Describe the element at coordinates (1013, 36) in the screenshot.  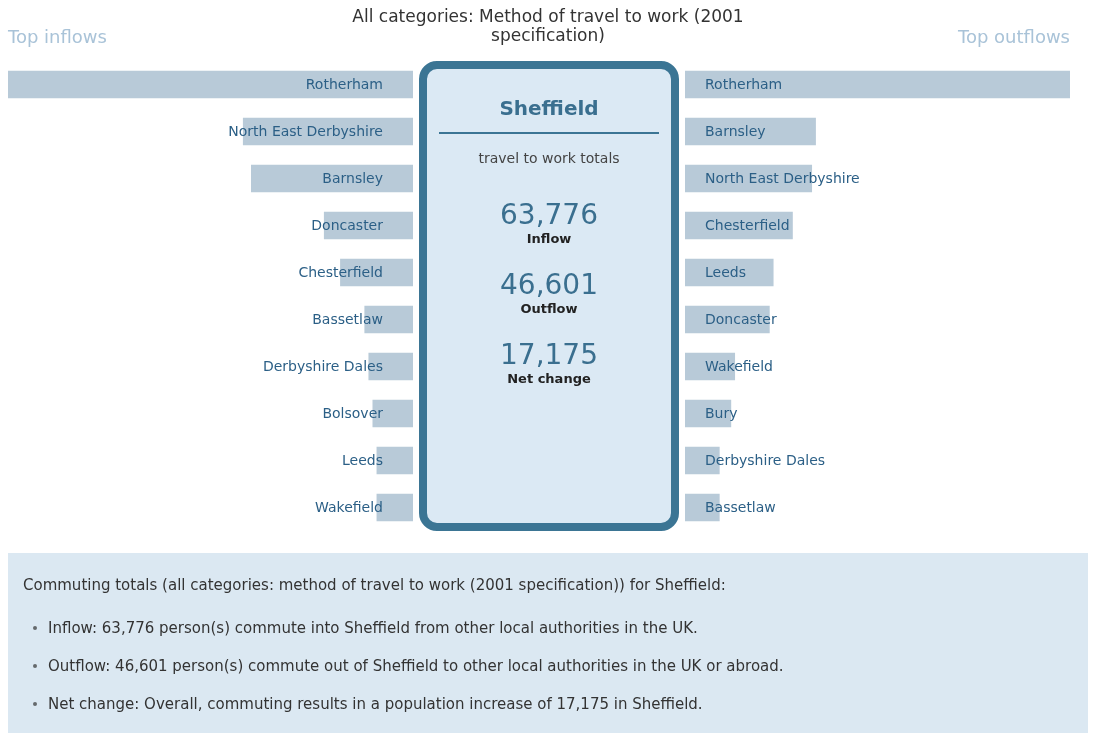
I see `chart-title: Top outflows` at that location.